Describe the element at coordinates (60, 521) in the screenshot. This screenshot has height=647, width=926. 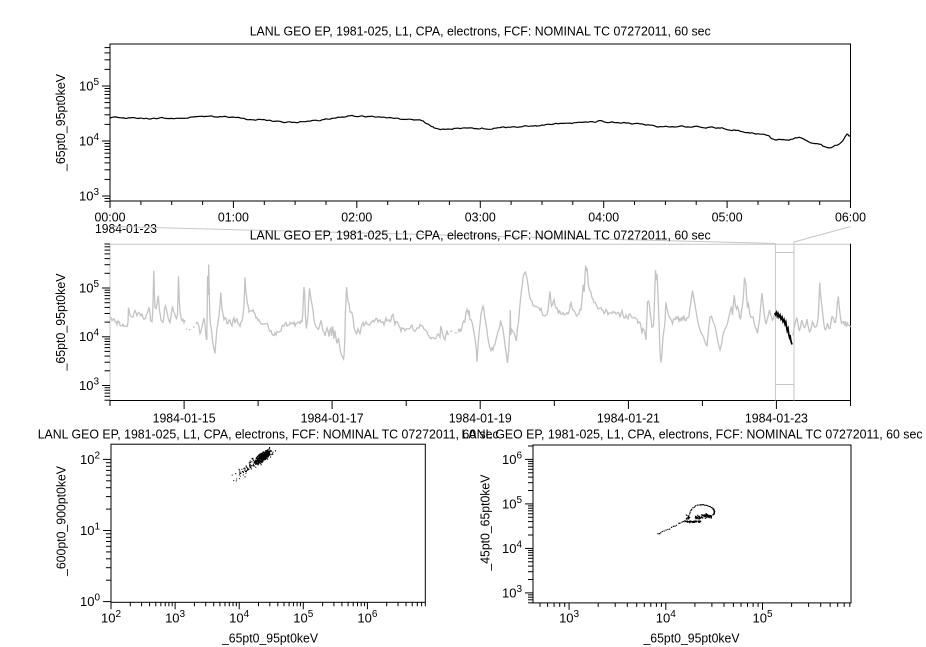
I see `svg-text: _600pt0_900pt0keV` at that location.